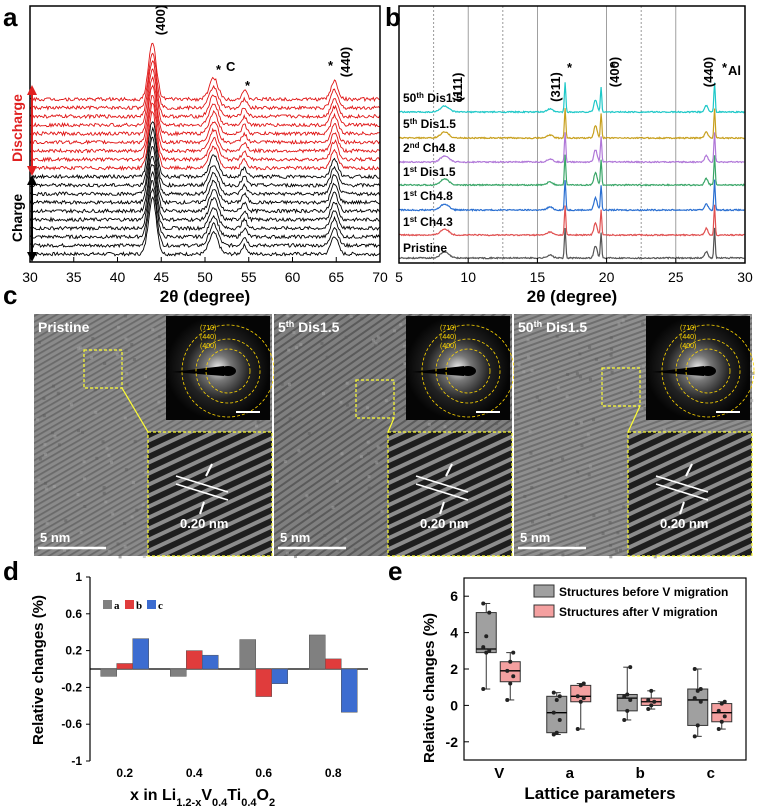 This screenshot has width=757, height=806. Describe the element at coordinates (160, 20) in the screenshot. I see `panel-a-peak-400: (400)` at that location.